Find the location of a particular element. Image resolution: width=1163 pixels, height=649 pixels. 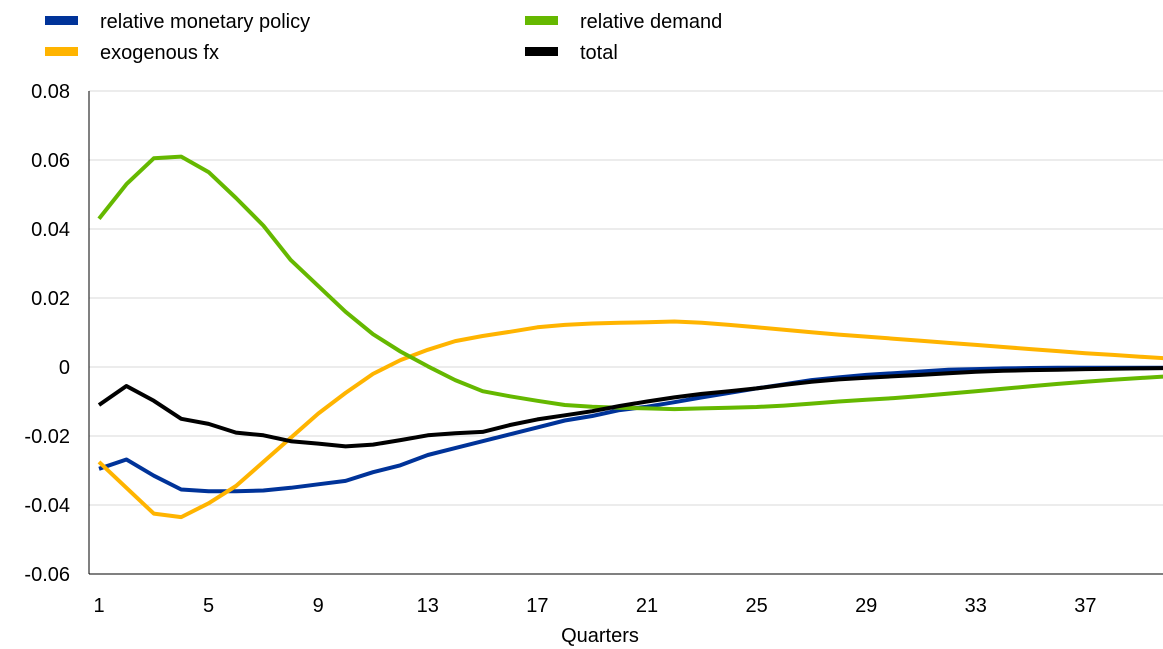

y-tick-label: -0.02 is located at coordinates (47, 437).